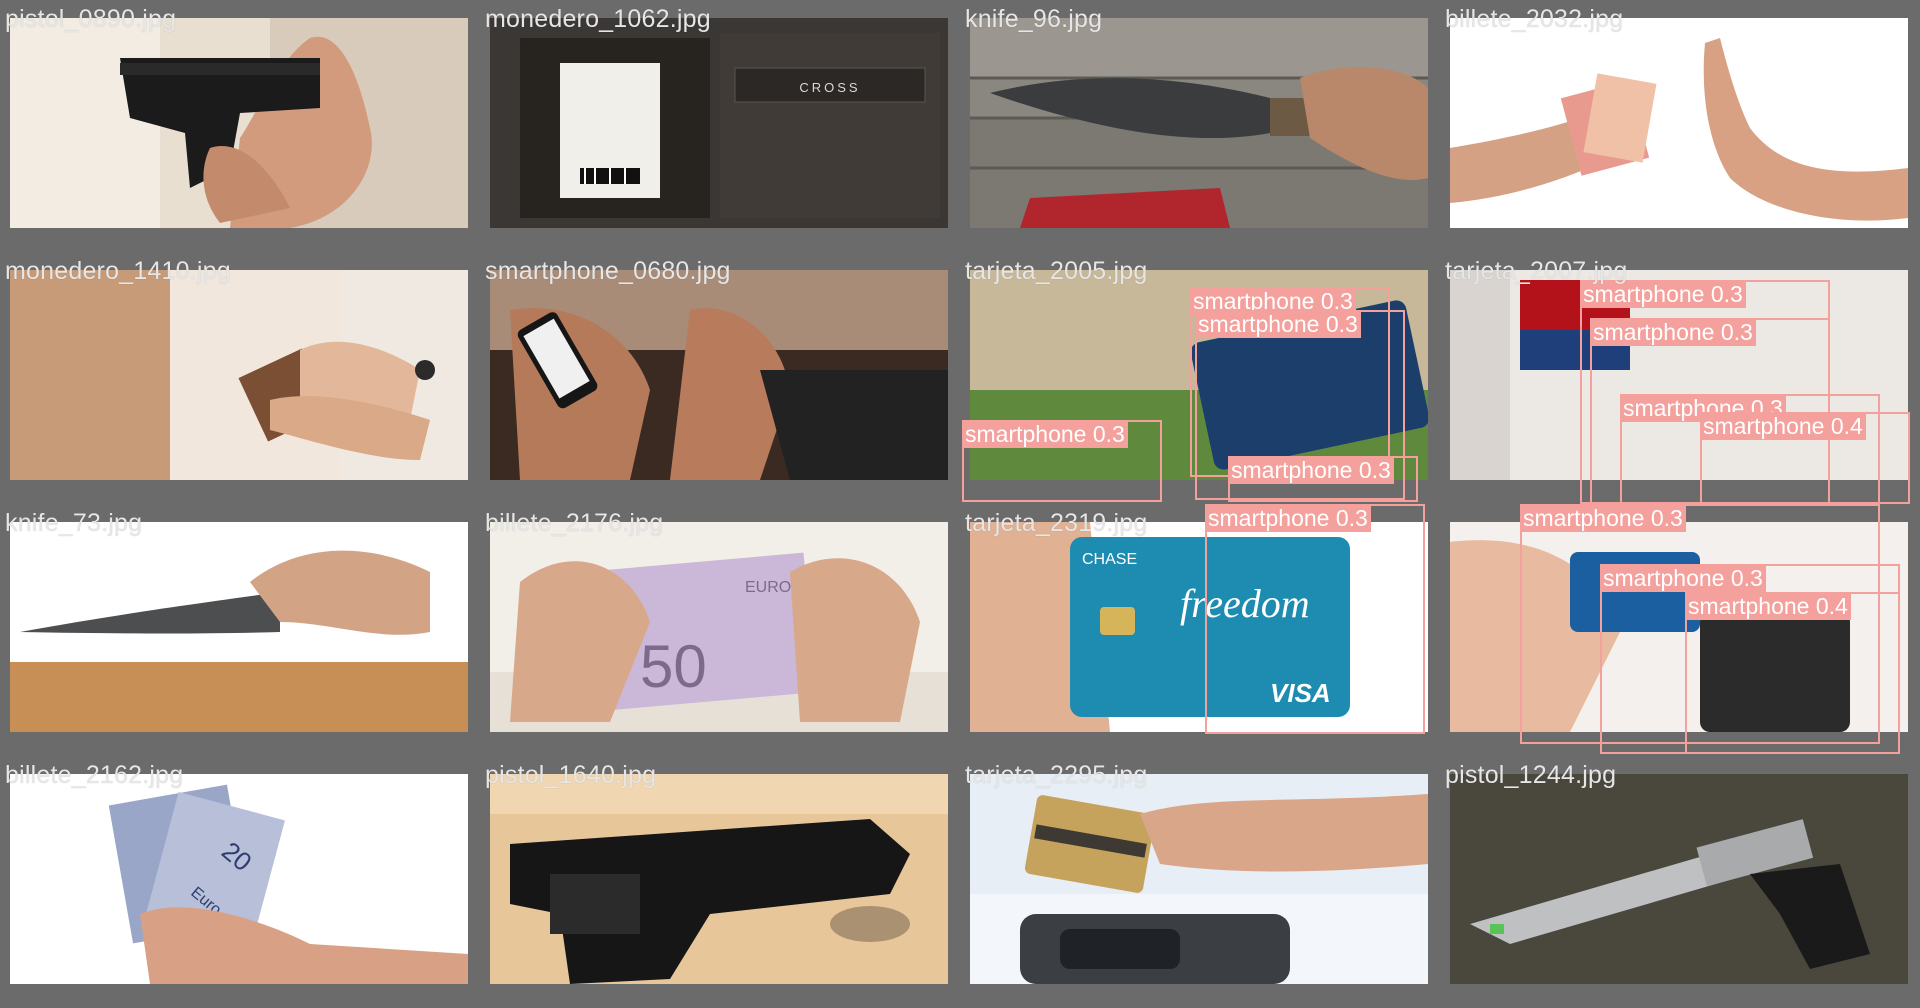  Describe the element at coordinates (1056, 271) in the screenshot. I see `image-filename: tarjeta_2005.jpg` at that location.